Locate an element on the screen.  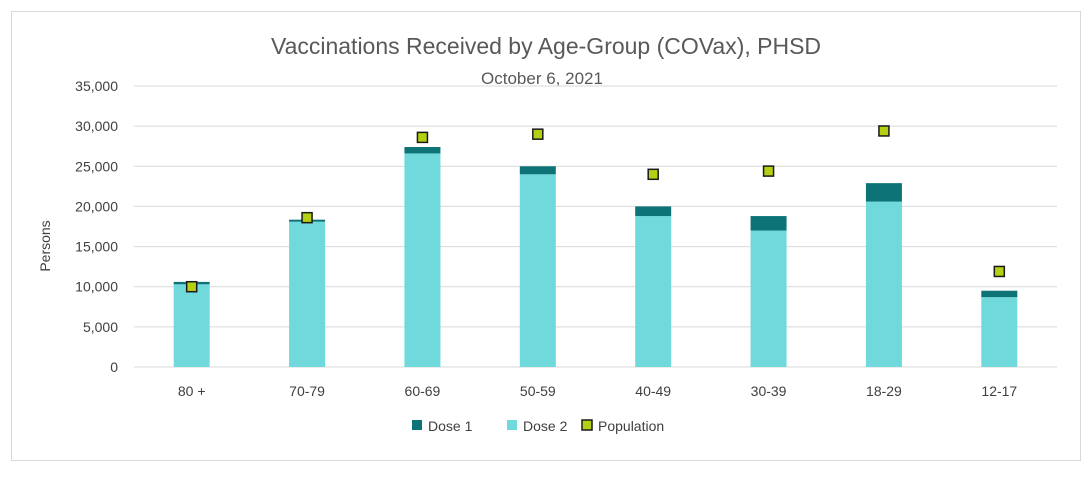
y-tick-label: 20,000 is located at coordinates (96, 206).